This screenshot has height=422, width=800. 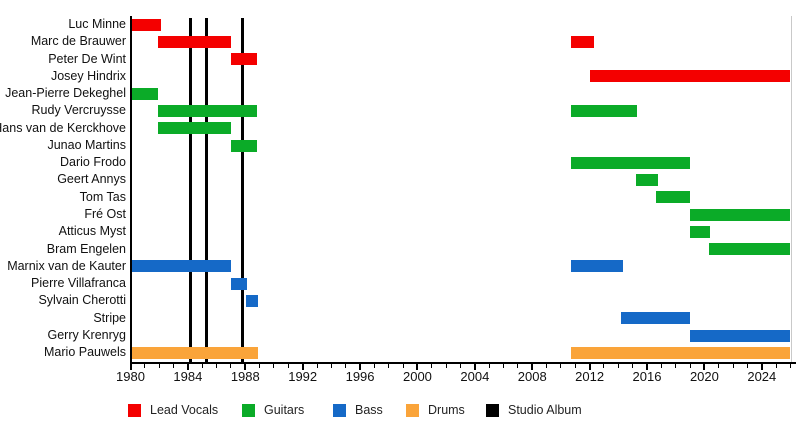 What do you see at coordinates (97, 24) in the screenshot?
I see `row-label: Luc Minne` at bounding box center [97, 24].